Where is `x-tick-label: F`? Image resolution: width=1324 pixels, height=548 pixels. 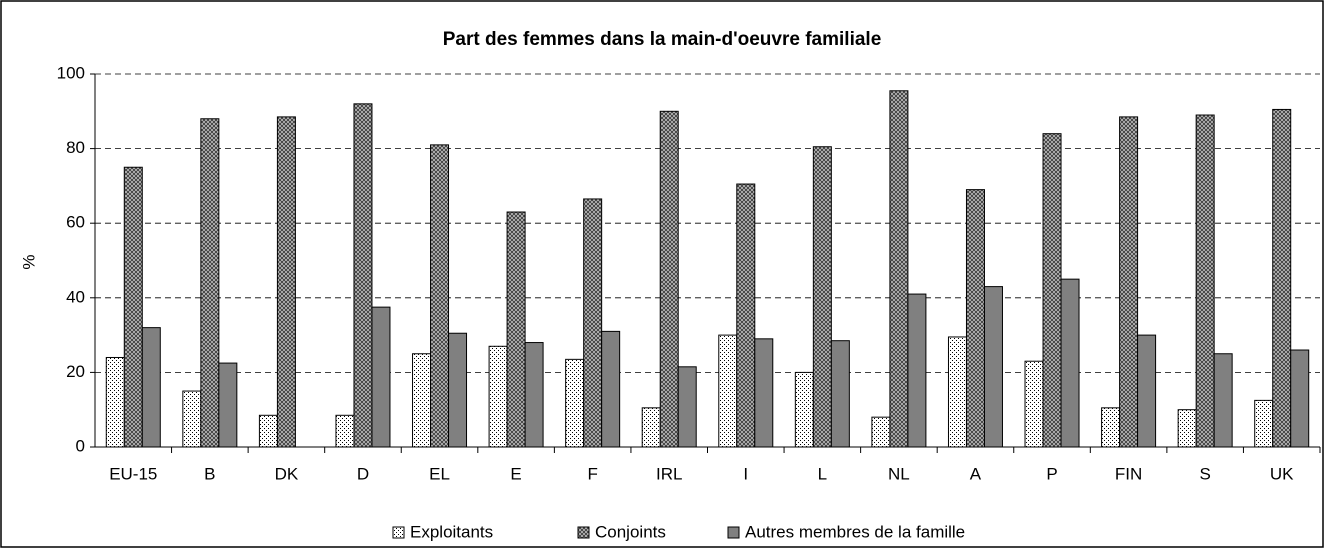 x-tick-label: F is located at coordinates (592, 473).